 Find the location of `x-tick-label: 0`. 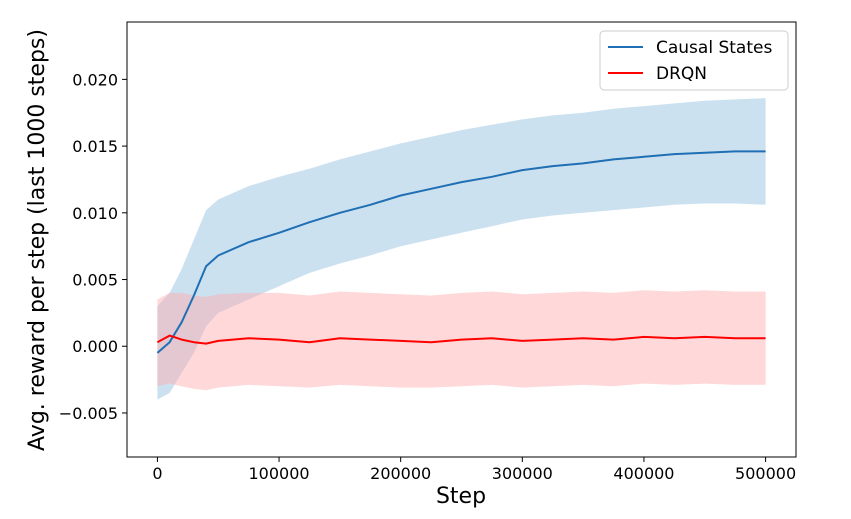

x-tick-label: 0 is located at coordinates (157, 473).